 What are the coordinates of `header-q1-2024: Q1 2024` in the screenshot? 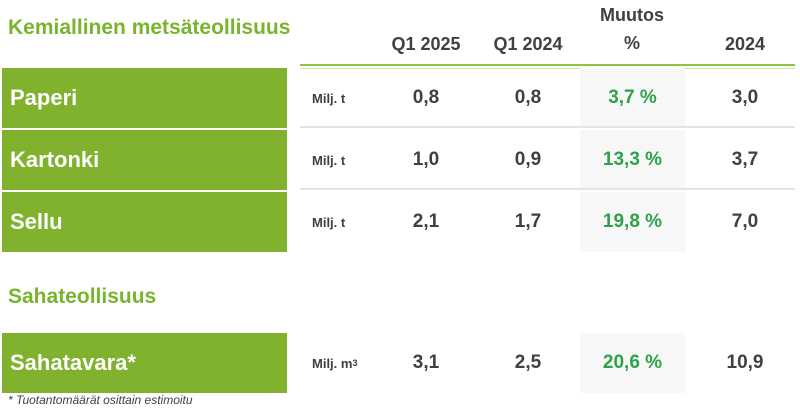 It's located at (528, 44).